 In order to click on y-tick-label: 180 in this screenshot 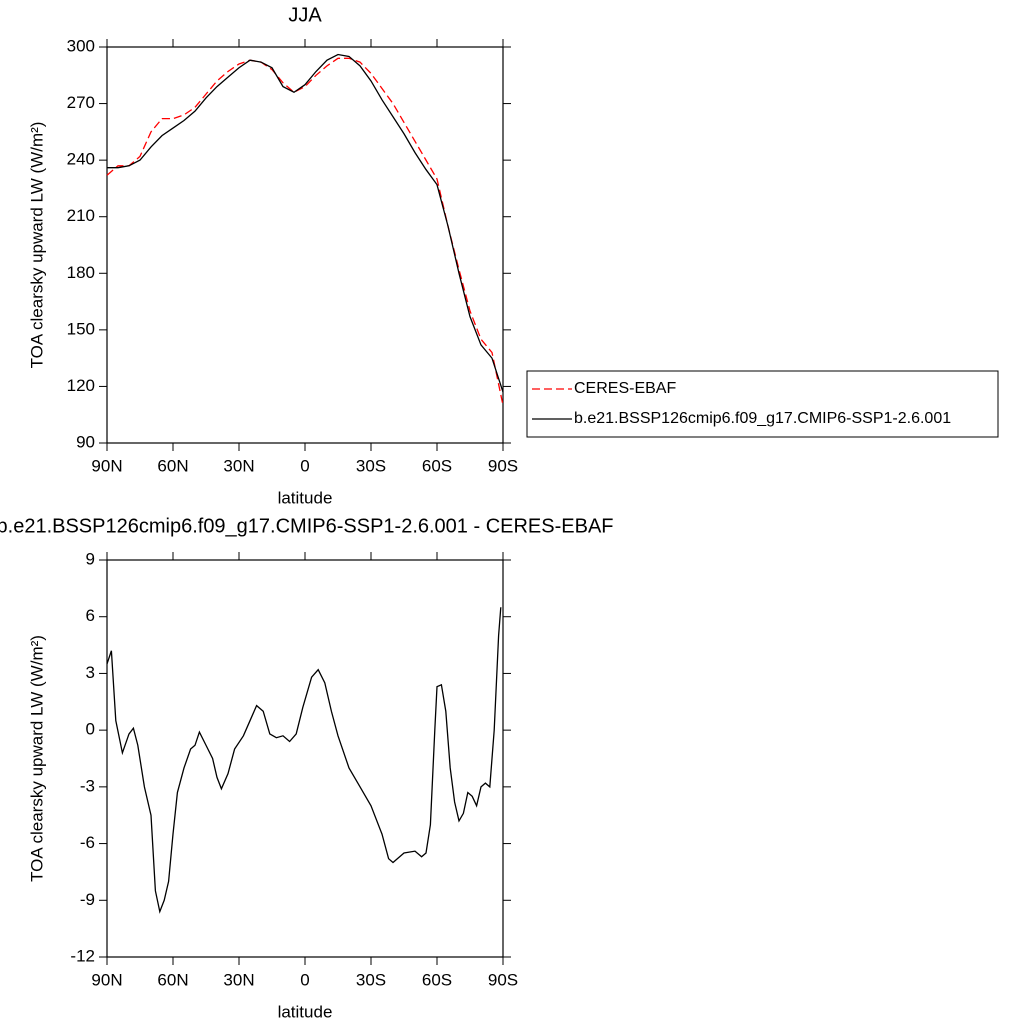, I will do `click(81, 272)`.